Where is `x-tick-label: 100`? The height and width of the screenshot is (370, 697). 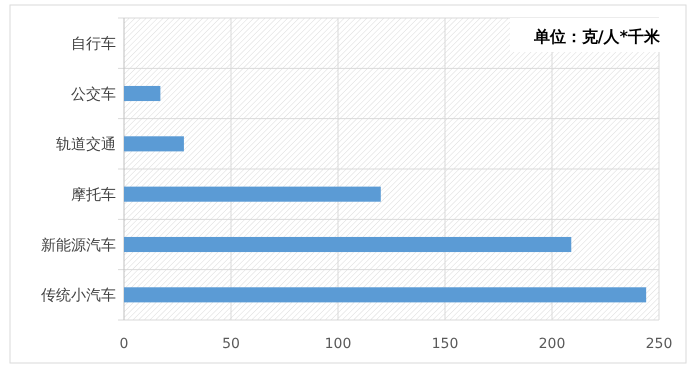 x-tick-label: 100 is located at coordinates (338, 344).